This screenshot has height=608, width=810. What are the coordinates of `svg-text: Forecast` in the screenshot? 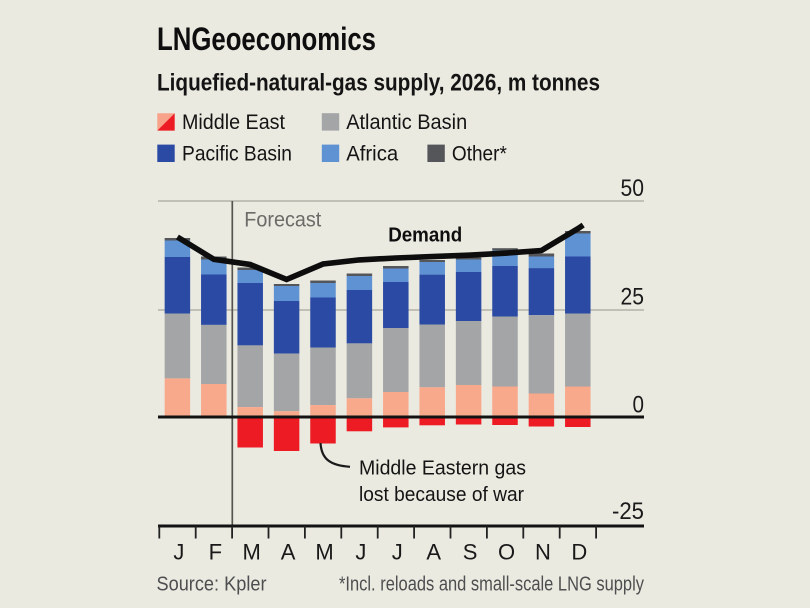 It's located at (282, 220).